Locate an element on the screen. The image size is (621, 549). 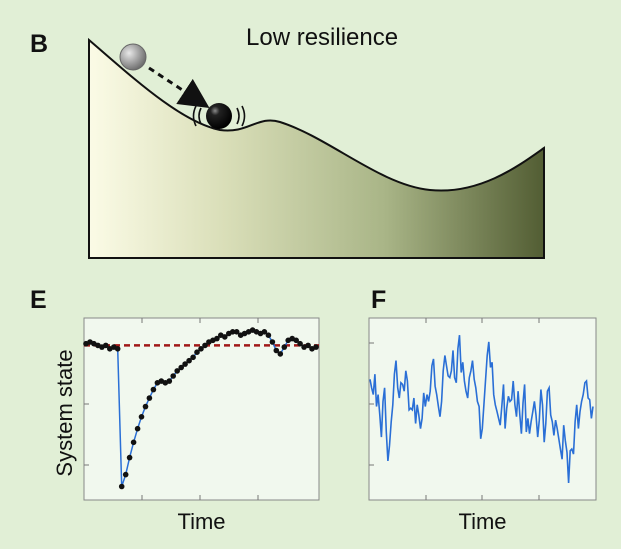
grey-ball-initial is located at coordinates (133, 57).